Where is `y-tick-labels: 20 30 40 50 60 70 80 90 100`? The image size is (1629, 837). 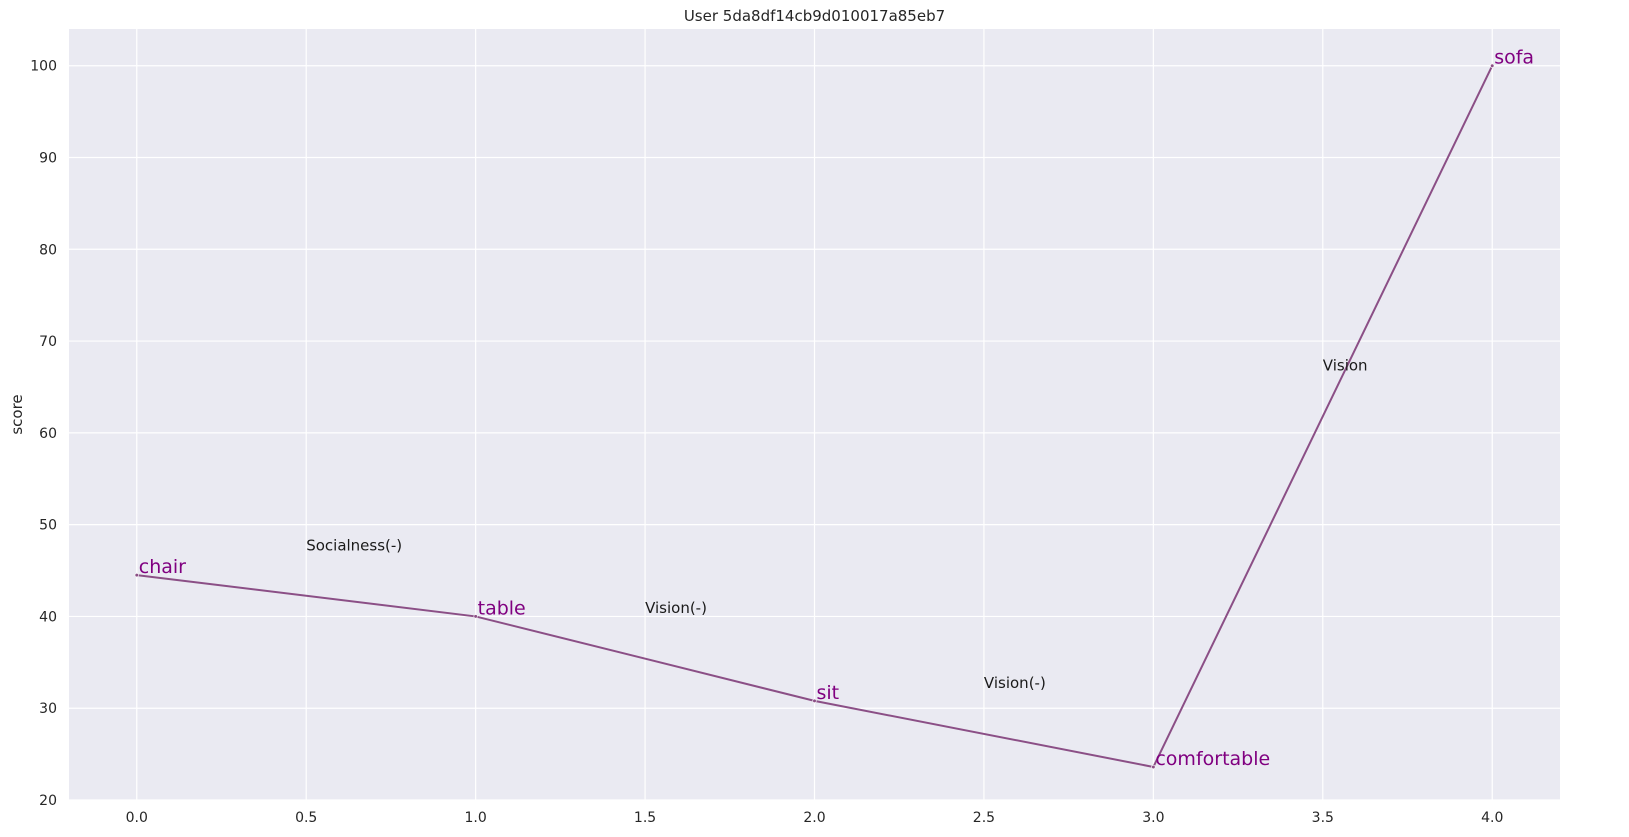
y-tick-labels: 20 30 40 50 60 70 80 90 100 is located at coordinates (43, 434).